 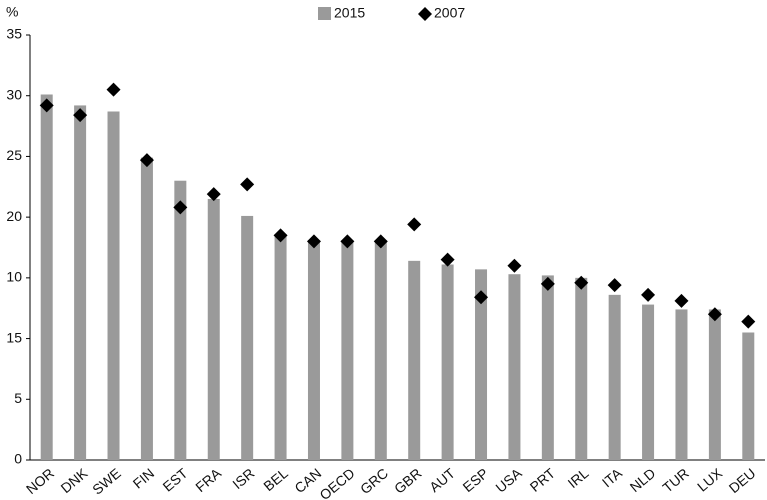 What do you see at coordinates (14, 94) in the screenshot?
I see `y-tick-label: 30` at bounding box center [14, 94].